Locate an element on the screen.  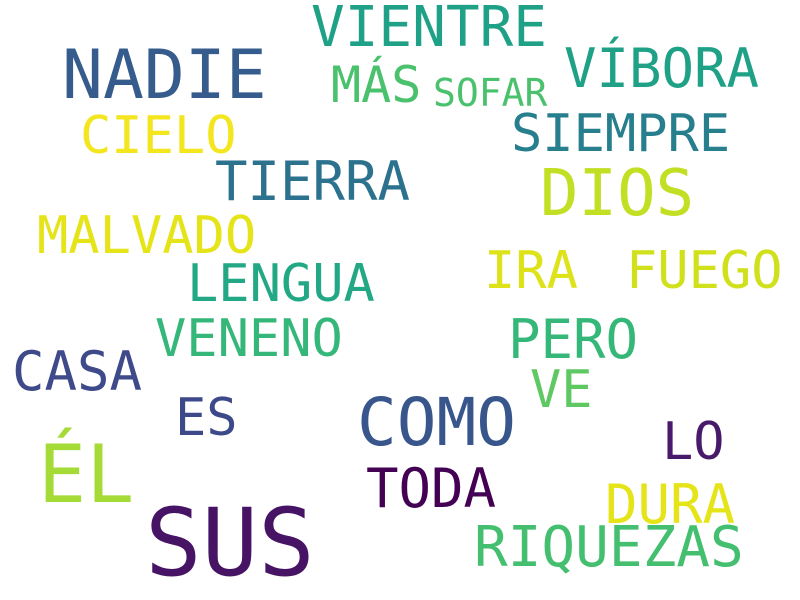
word-sus: SUS is located at coordinates (230, 543).